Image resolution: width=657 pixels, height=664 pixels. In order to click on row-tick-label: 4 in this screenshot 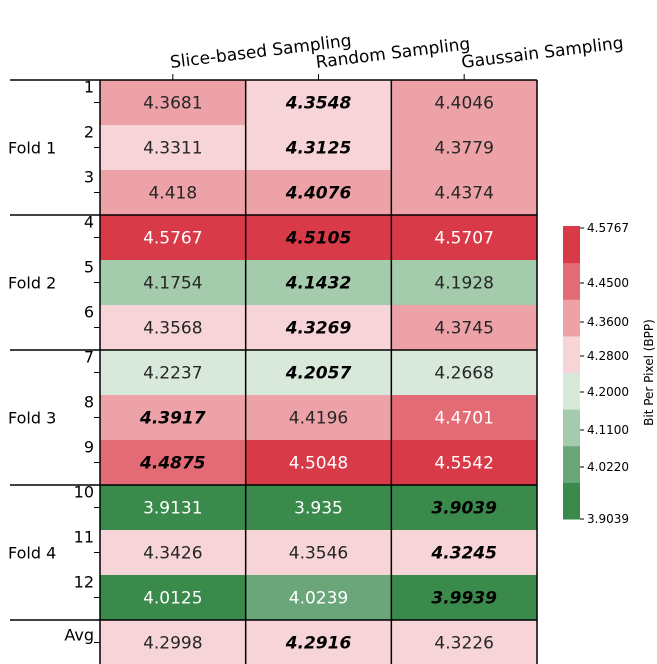, I will do `click(89, 222)`.